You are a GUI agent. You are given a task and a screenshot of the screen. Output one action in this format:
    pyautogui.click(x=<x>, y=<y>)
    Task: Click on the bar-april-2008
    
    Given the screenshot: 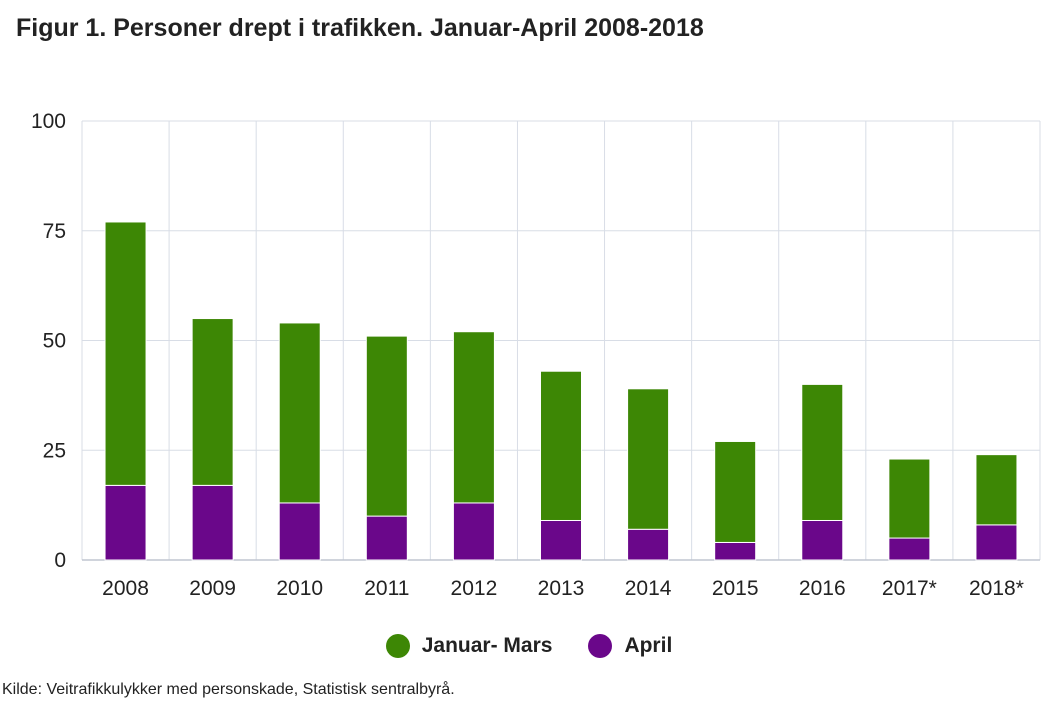 What is the action you would take?
    pyautogui.click(x=125, y=522)
    